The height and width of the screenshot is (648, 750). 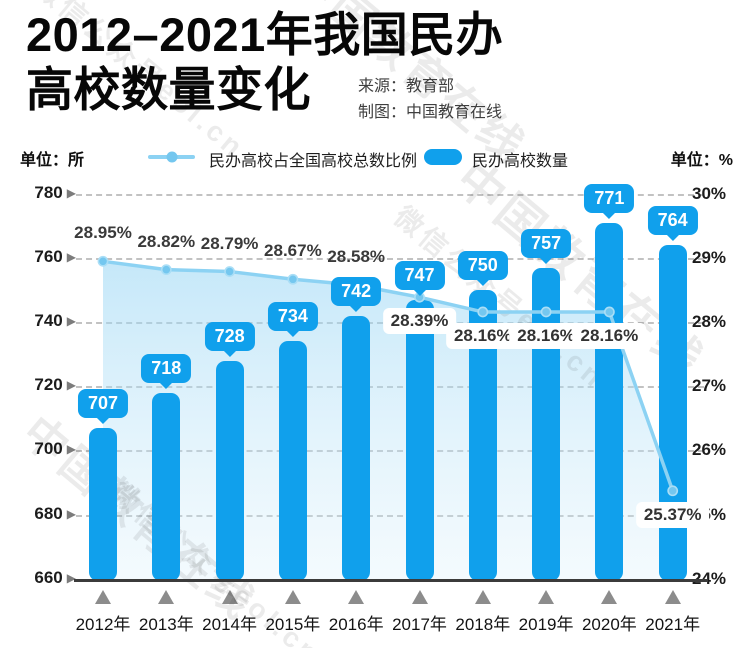 I want to click on left-axis-tick: 720 ▶, so click(x=38, y=385).